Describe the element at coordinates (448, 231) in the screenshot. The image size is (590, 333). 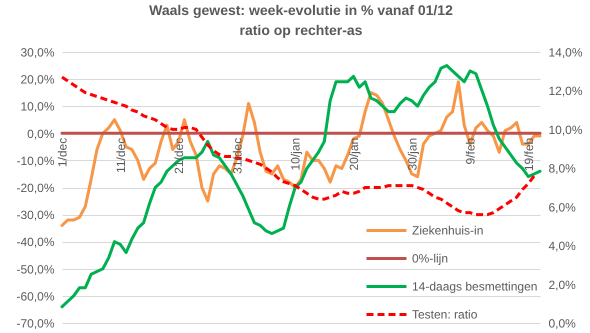
I see `legend-label: Ziekenhuis-in` at that location.